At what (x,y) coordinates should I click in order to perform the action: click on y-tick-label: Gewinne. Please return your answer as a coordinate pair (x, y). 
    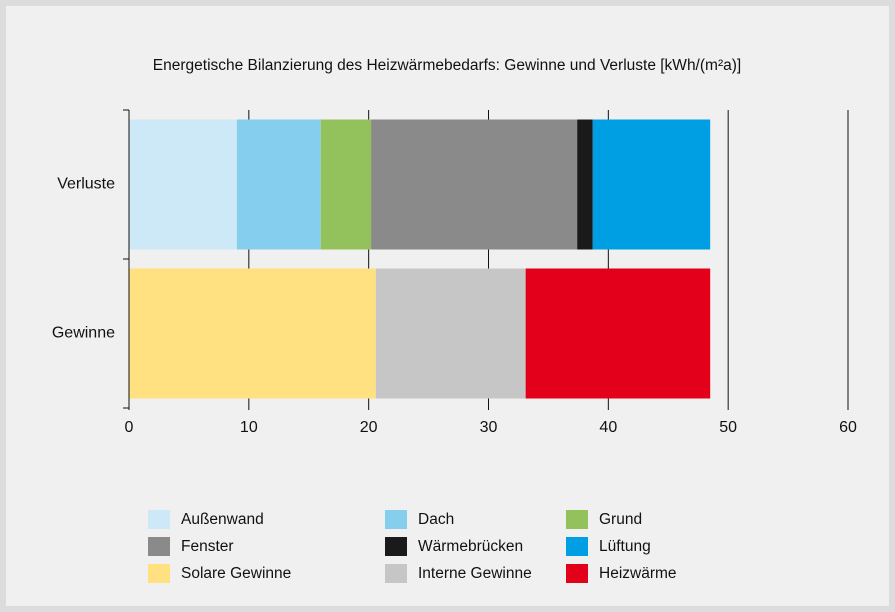
    Looking at the image, I should click on (83, 333).